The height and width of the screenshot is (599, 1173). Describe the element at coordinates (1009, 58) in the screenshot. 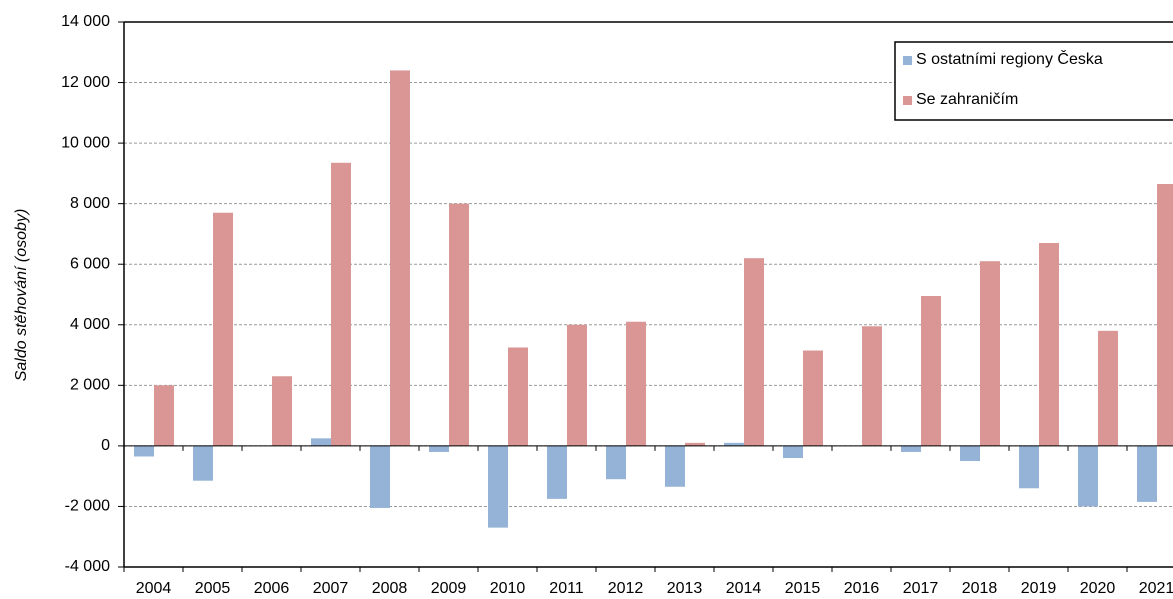

I see `legend-label: S ostatními regiony Česka` at that location.